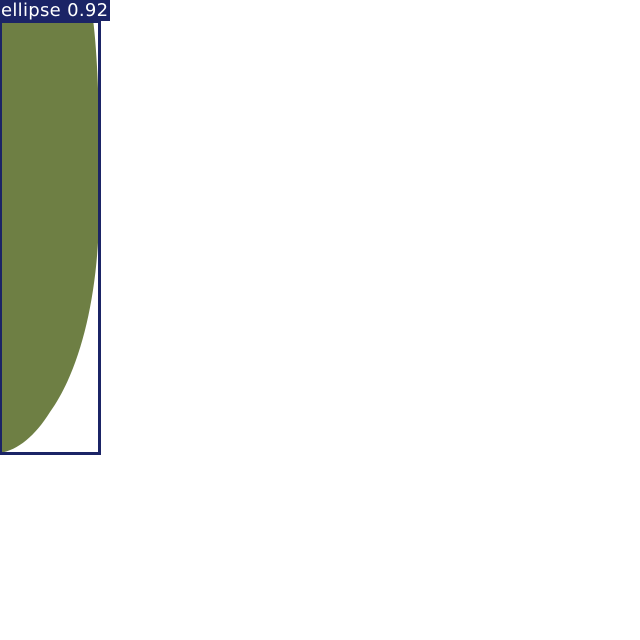  I want to click on ellipse-shape, so click(50, 226).